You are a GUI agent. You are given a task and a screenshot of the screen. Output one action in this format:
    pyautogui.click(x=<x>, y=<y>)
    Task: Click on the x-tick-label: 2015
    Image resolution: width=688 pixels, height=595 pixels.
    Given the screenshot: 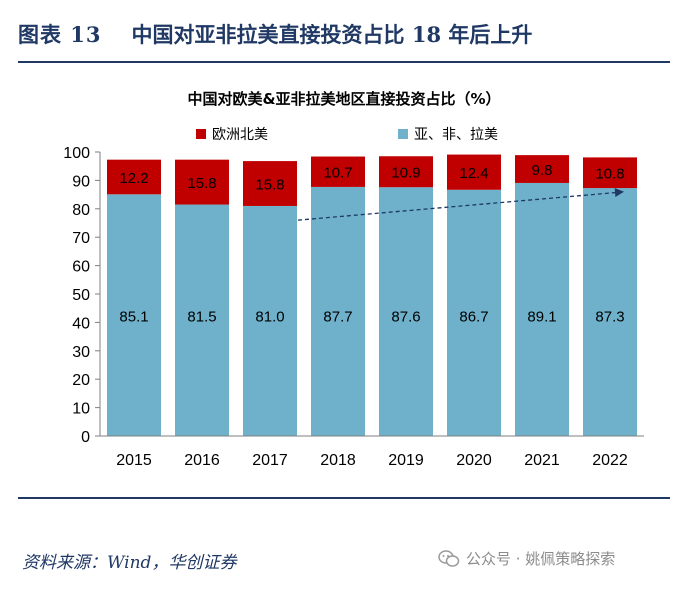 What is the action you would take?
    pyautogui.click(x=134, y=460)
    